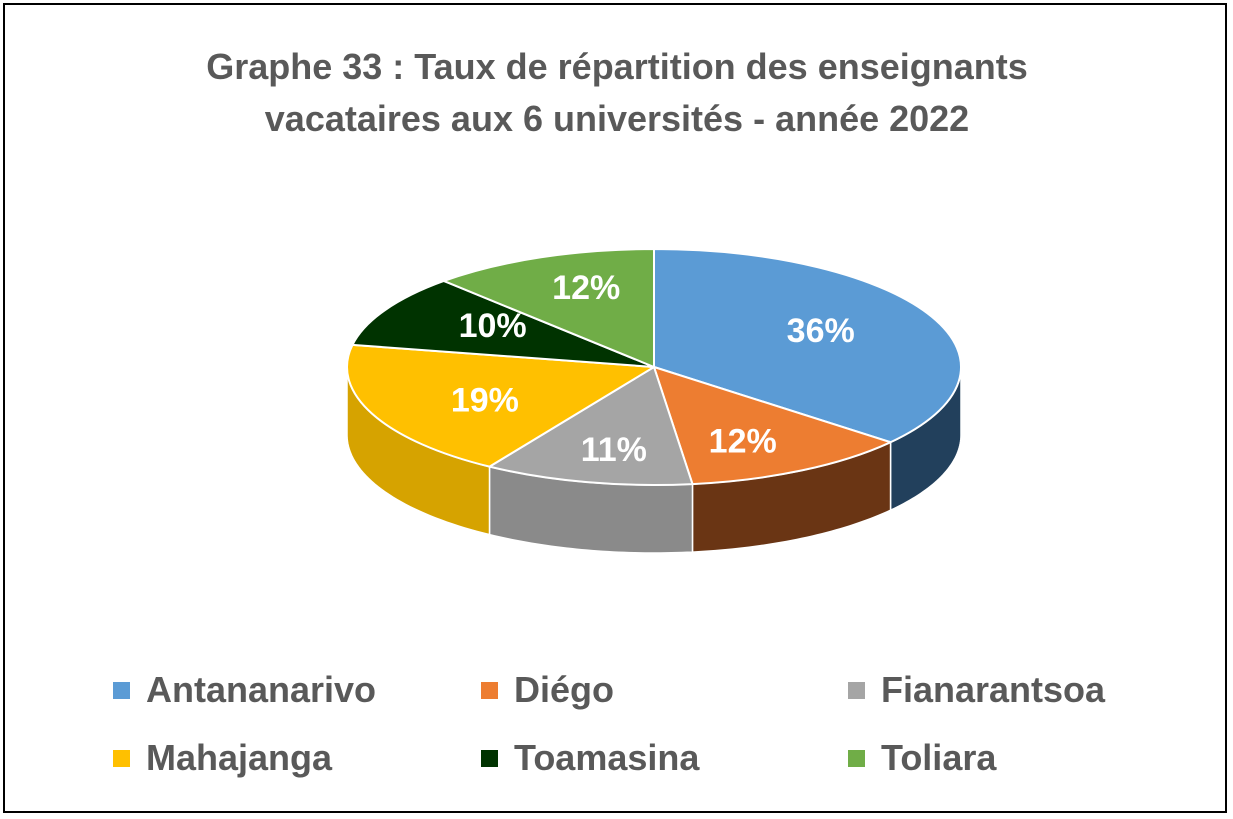 This screenshot has width=1233, height=819. I want to click on pie-slice-toamasina, so click(503, 323).